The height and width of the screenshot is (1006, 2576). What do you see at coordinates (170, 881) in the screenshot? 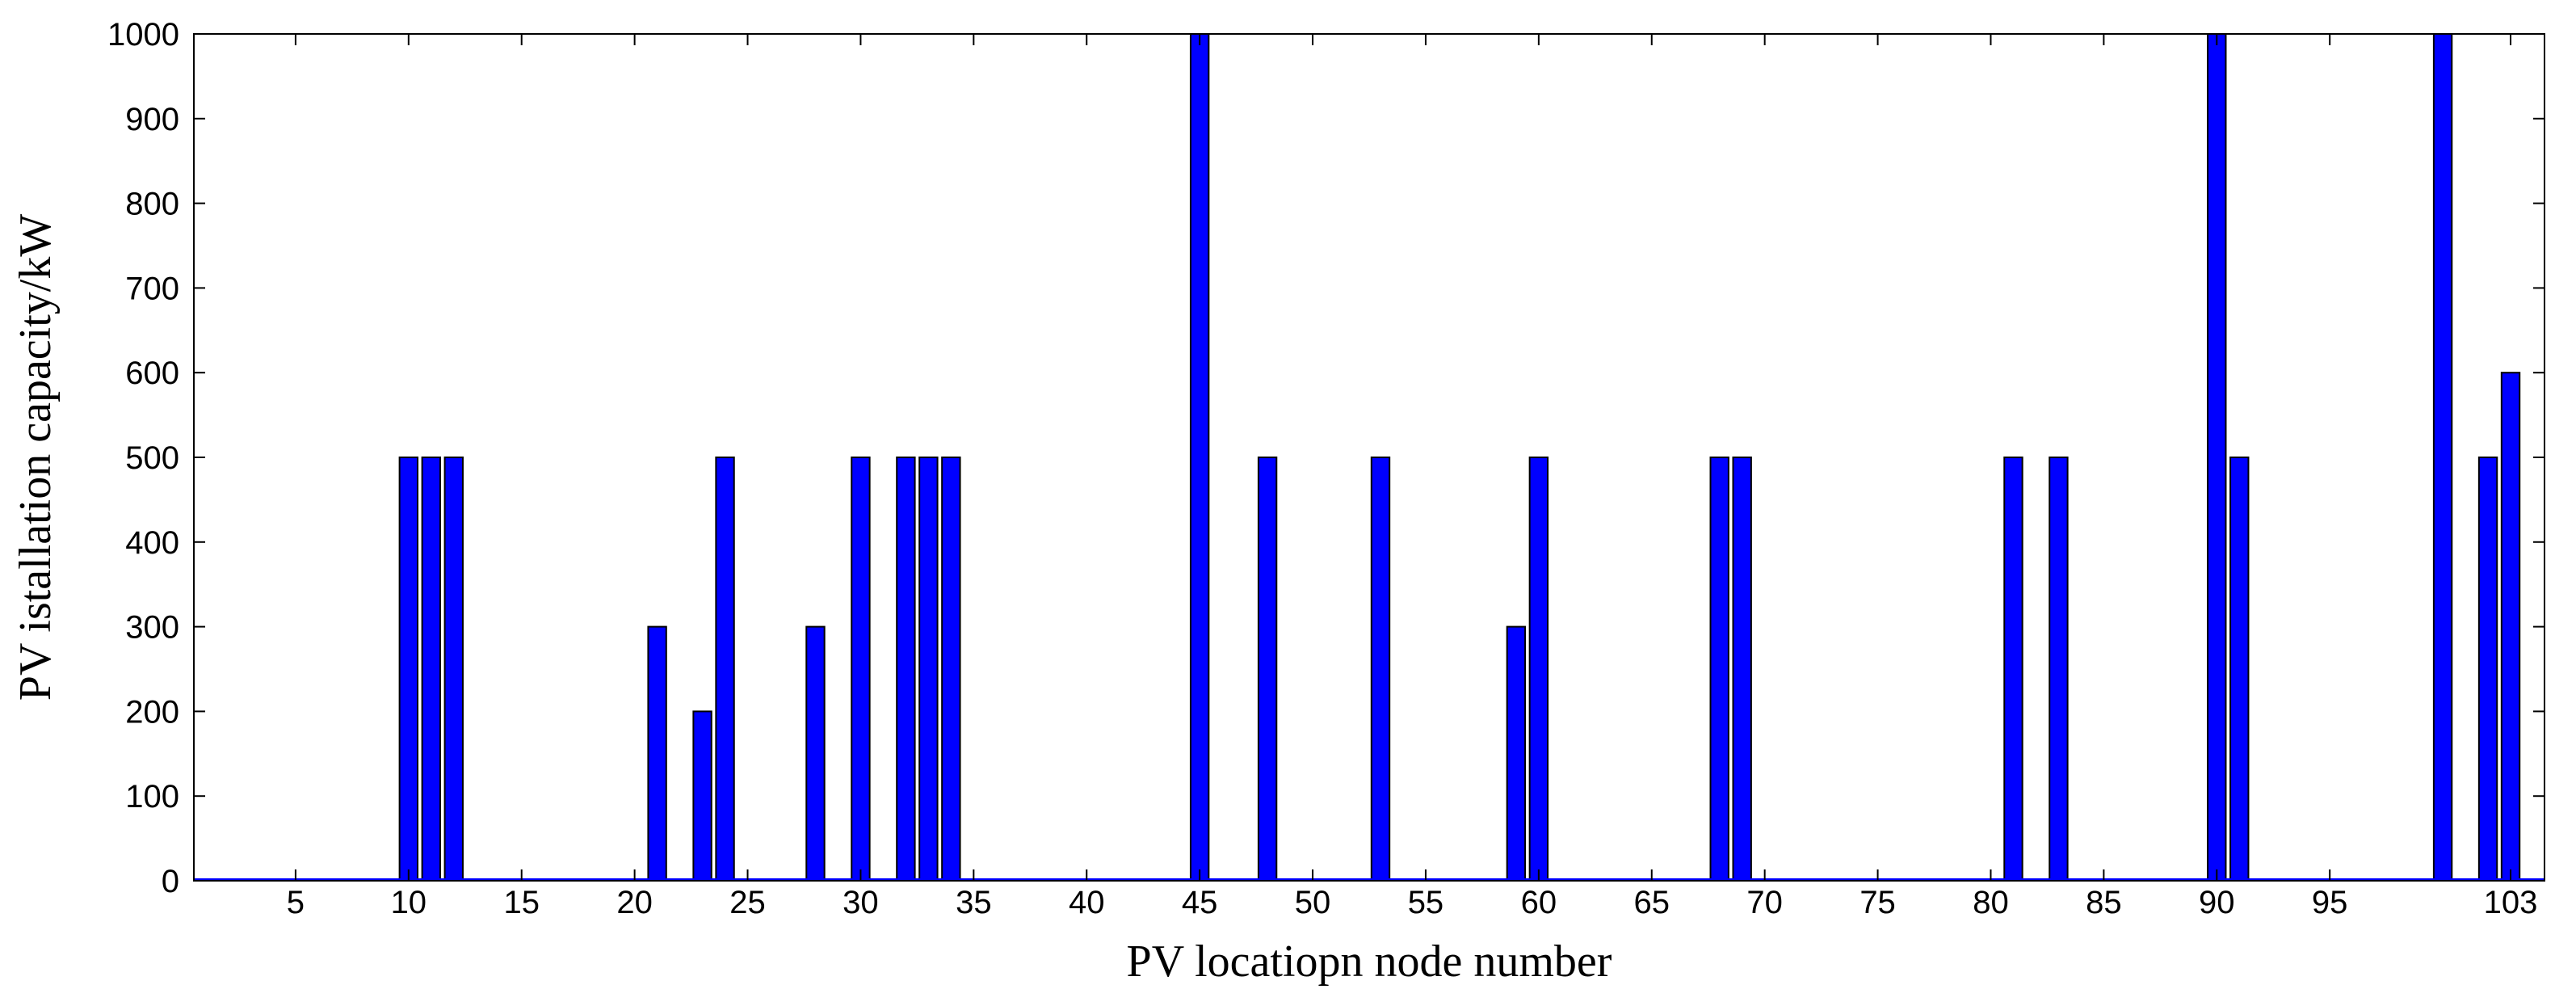
I see `y-tick-label: 0` at bounding box center [170, 881].